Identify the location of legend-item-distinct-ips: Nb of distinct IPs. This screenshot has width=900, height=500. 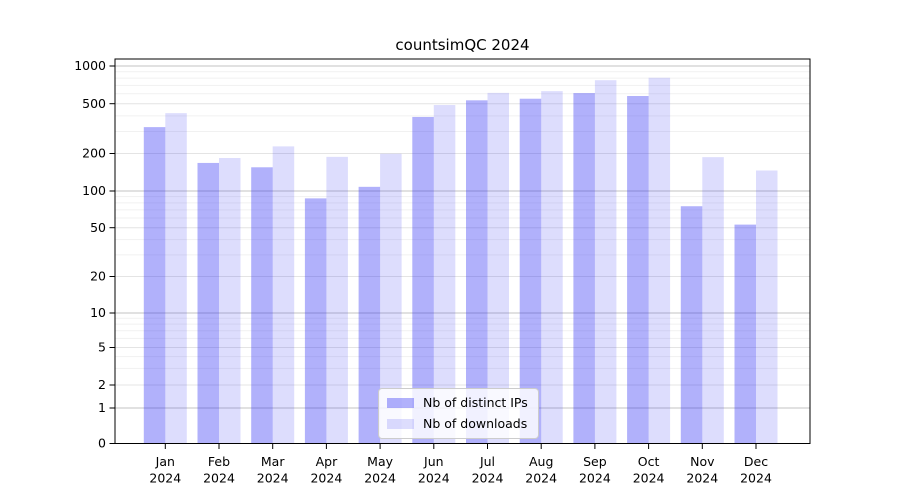
(457, 402).